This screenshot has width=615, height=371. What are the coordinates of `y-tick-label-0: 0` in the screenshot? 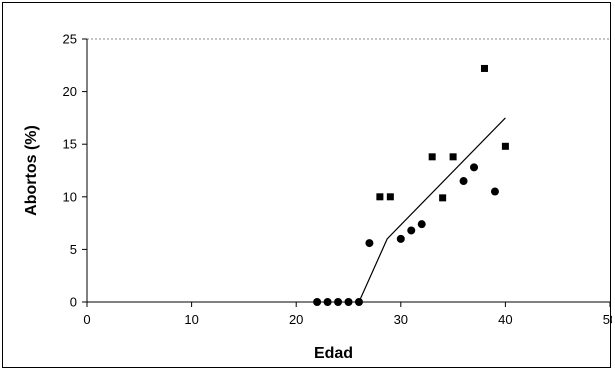 It's located at (73, 302).